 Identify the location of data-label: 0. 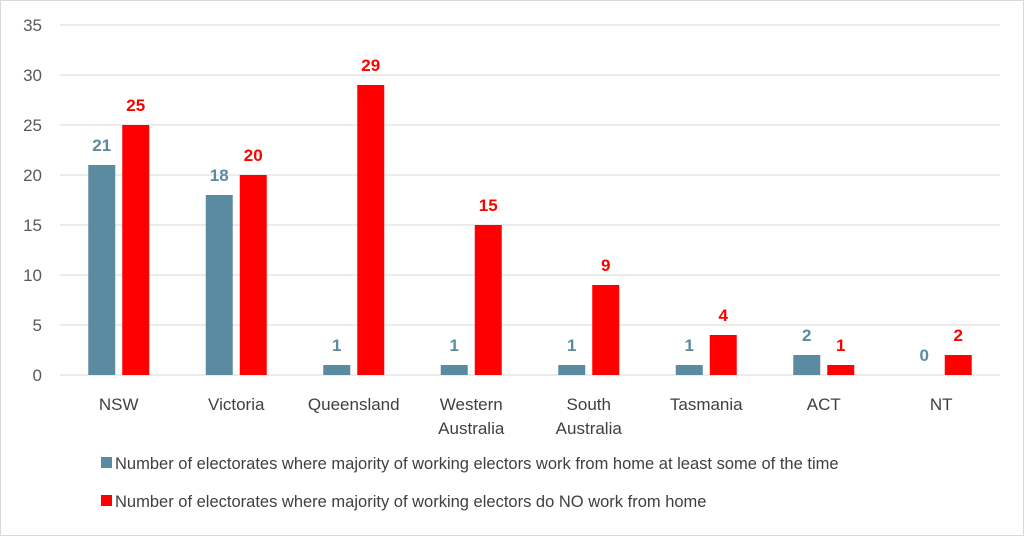
(924, 355).